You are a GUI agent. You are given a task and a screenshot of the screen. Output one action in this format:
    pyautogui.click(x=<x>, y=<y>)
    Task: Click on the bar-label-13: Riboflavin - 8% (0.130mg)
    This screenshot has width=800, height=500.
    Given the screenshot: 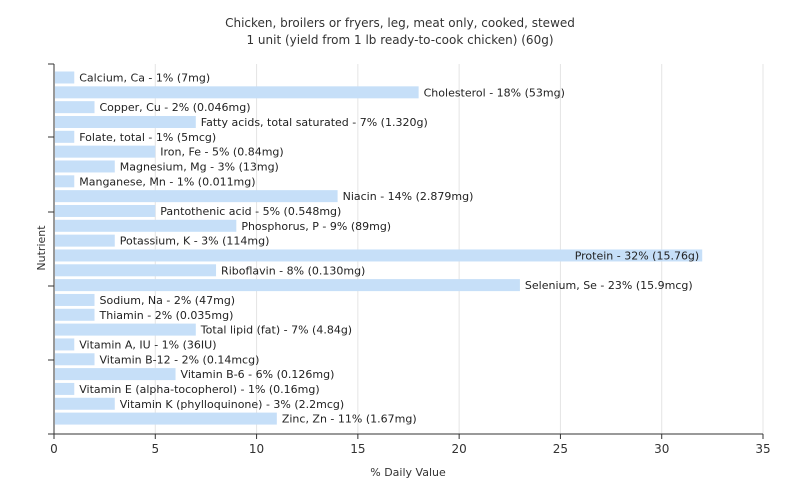 What is the action you would take?
    pyautogui.click(x=293, y=270)
    